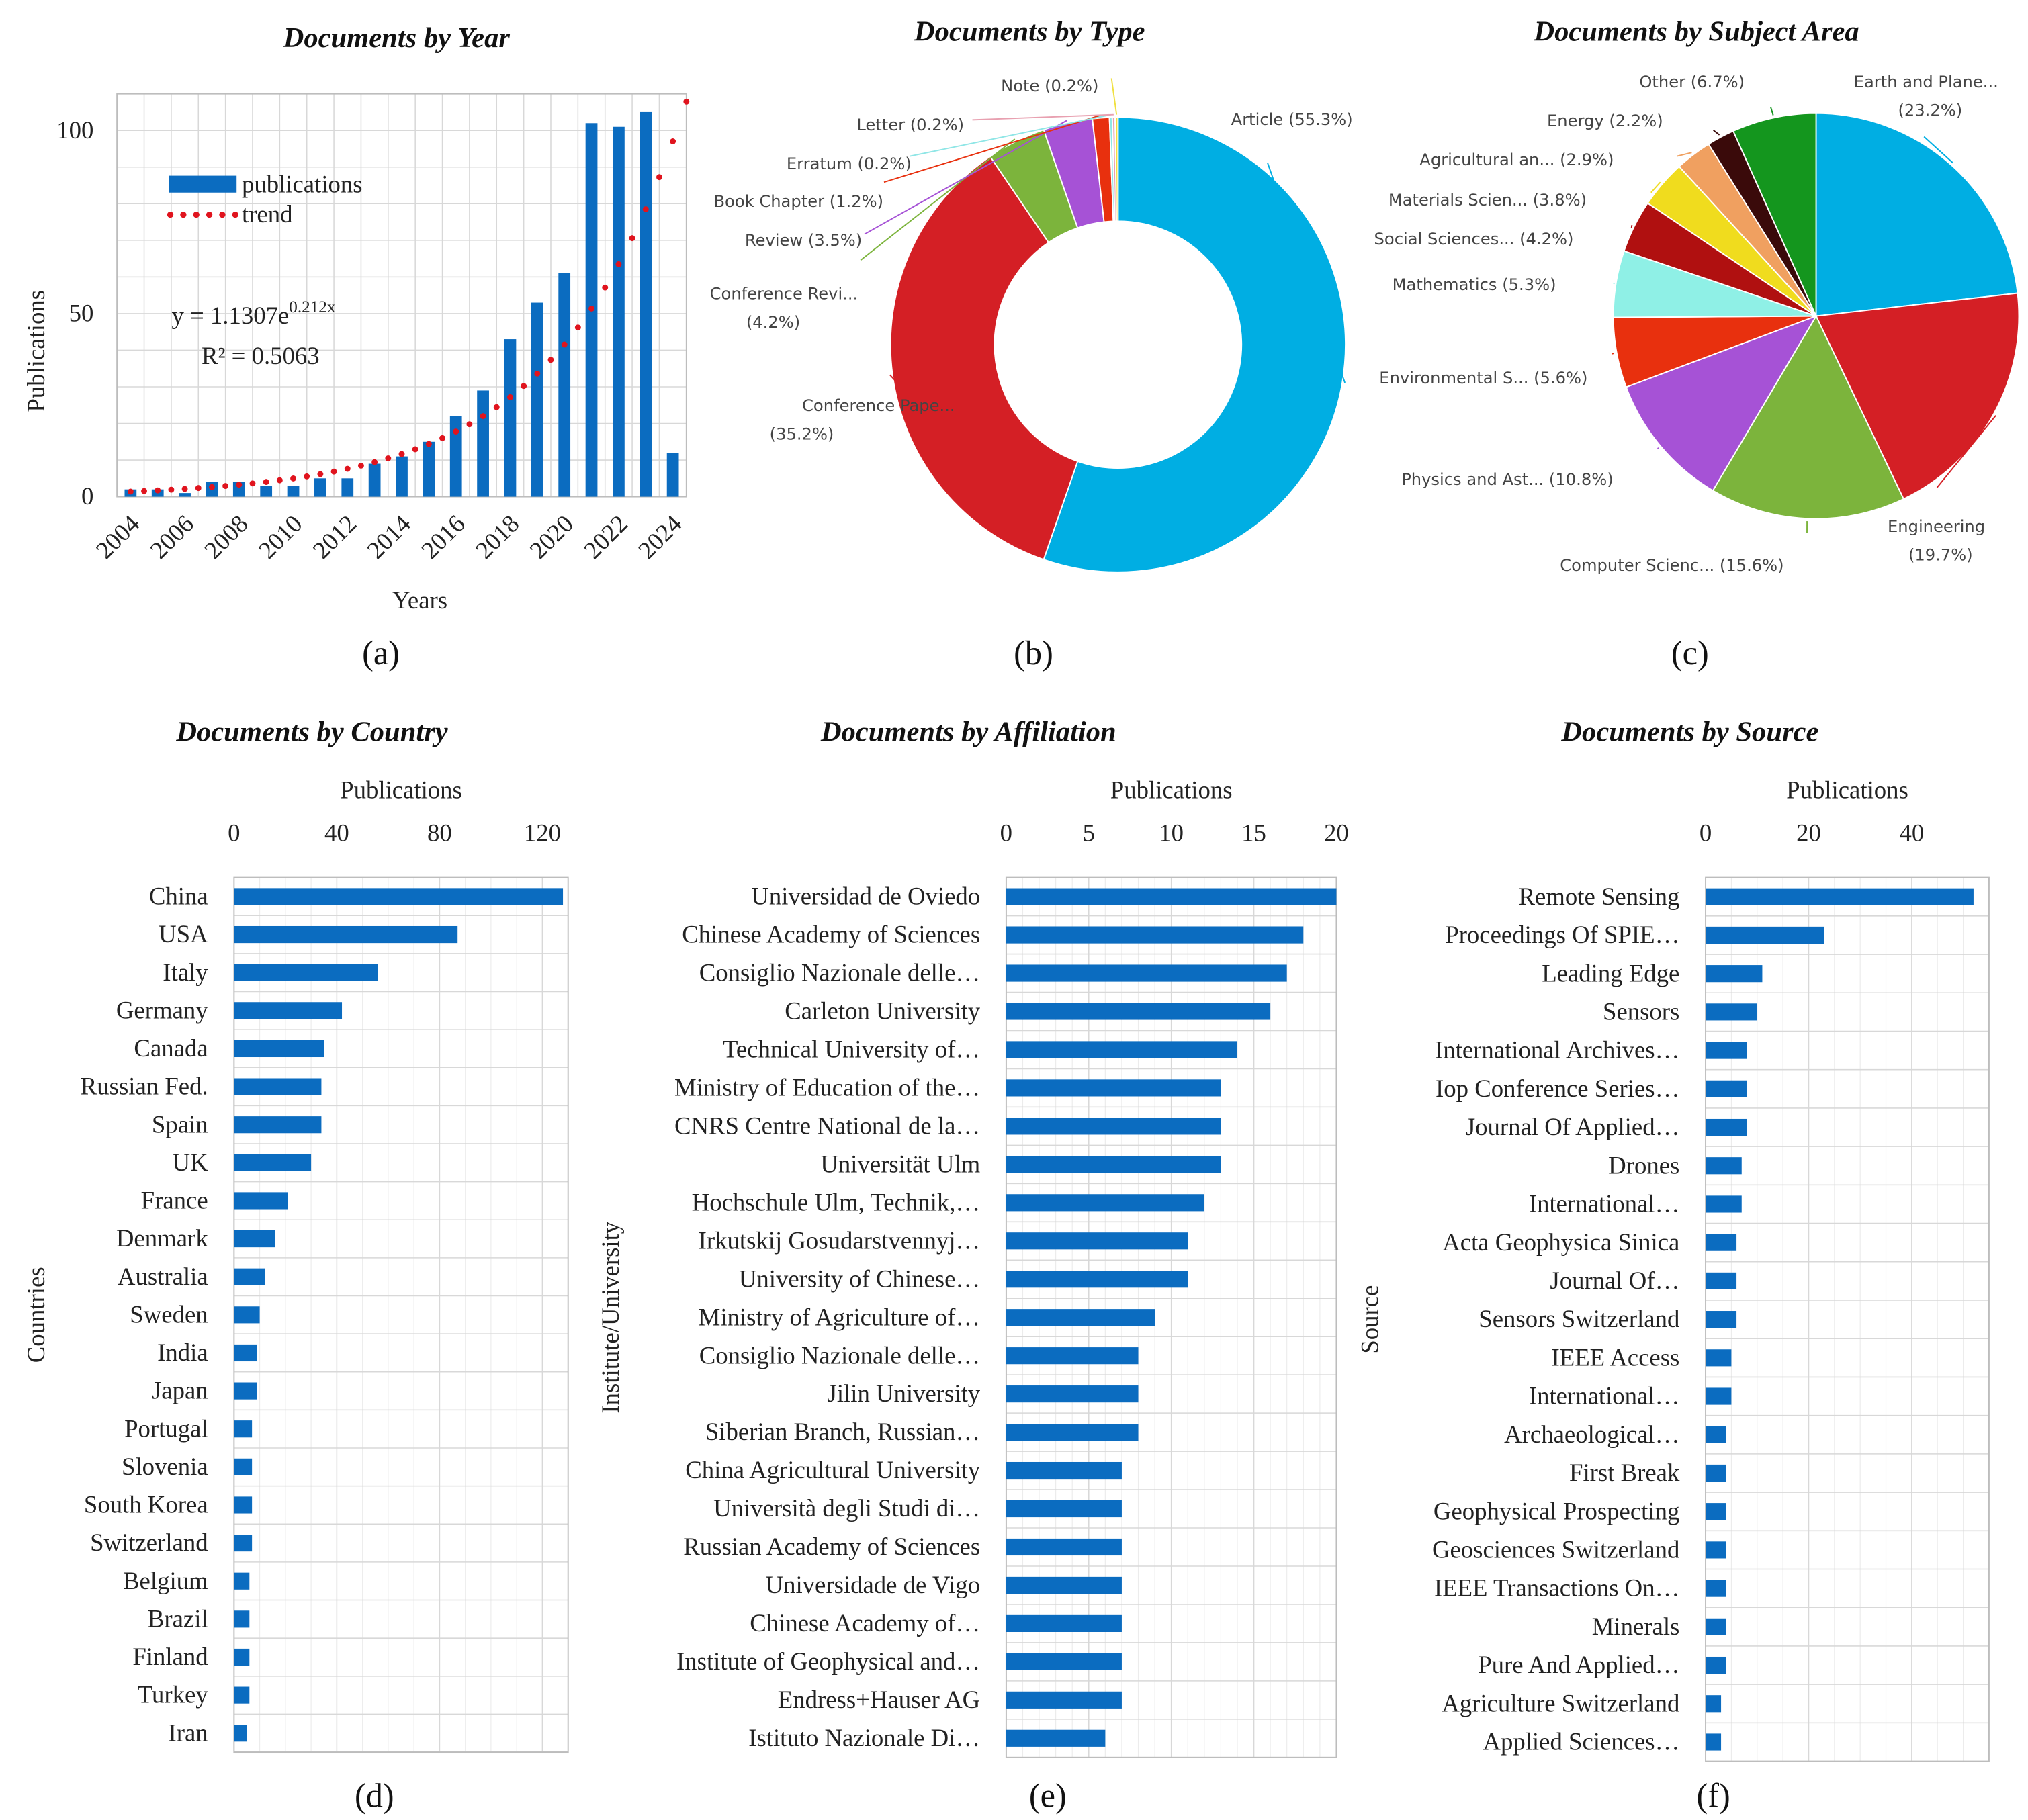 The height and width of the screenshot is (1820, 2028). What do you see at coordinates (171, 1048) in the screenshot?
I see `category-label: Canada` at bounding box center [171, 1048].